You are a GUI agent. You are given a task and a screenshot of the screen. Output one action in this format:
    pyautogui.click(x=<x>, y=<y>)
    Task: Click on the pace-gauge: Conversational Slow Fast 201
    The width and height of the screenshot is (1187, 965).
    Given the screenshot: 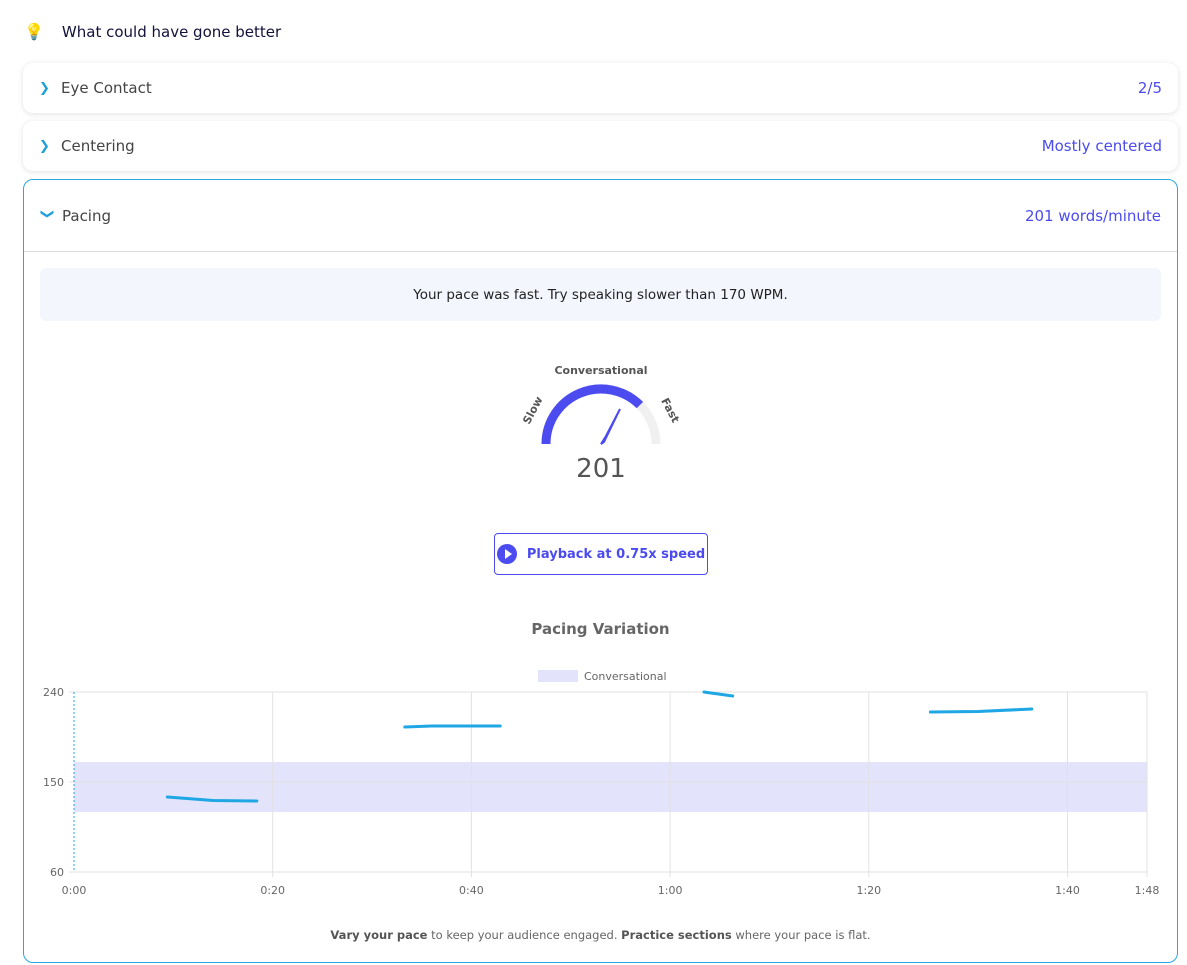 What is the action you would take?
    pyautogui.click(x=601, y=424)
    